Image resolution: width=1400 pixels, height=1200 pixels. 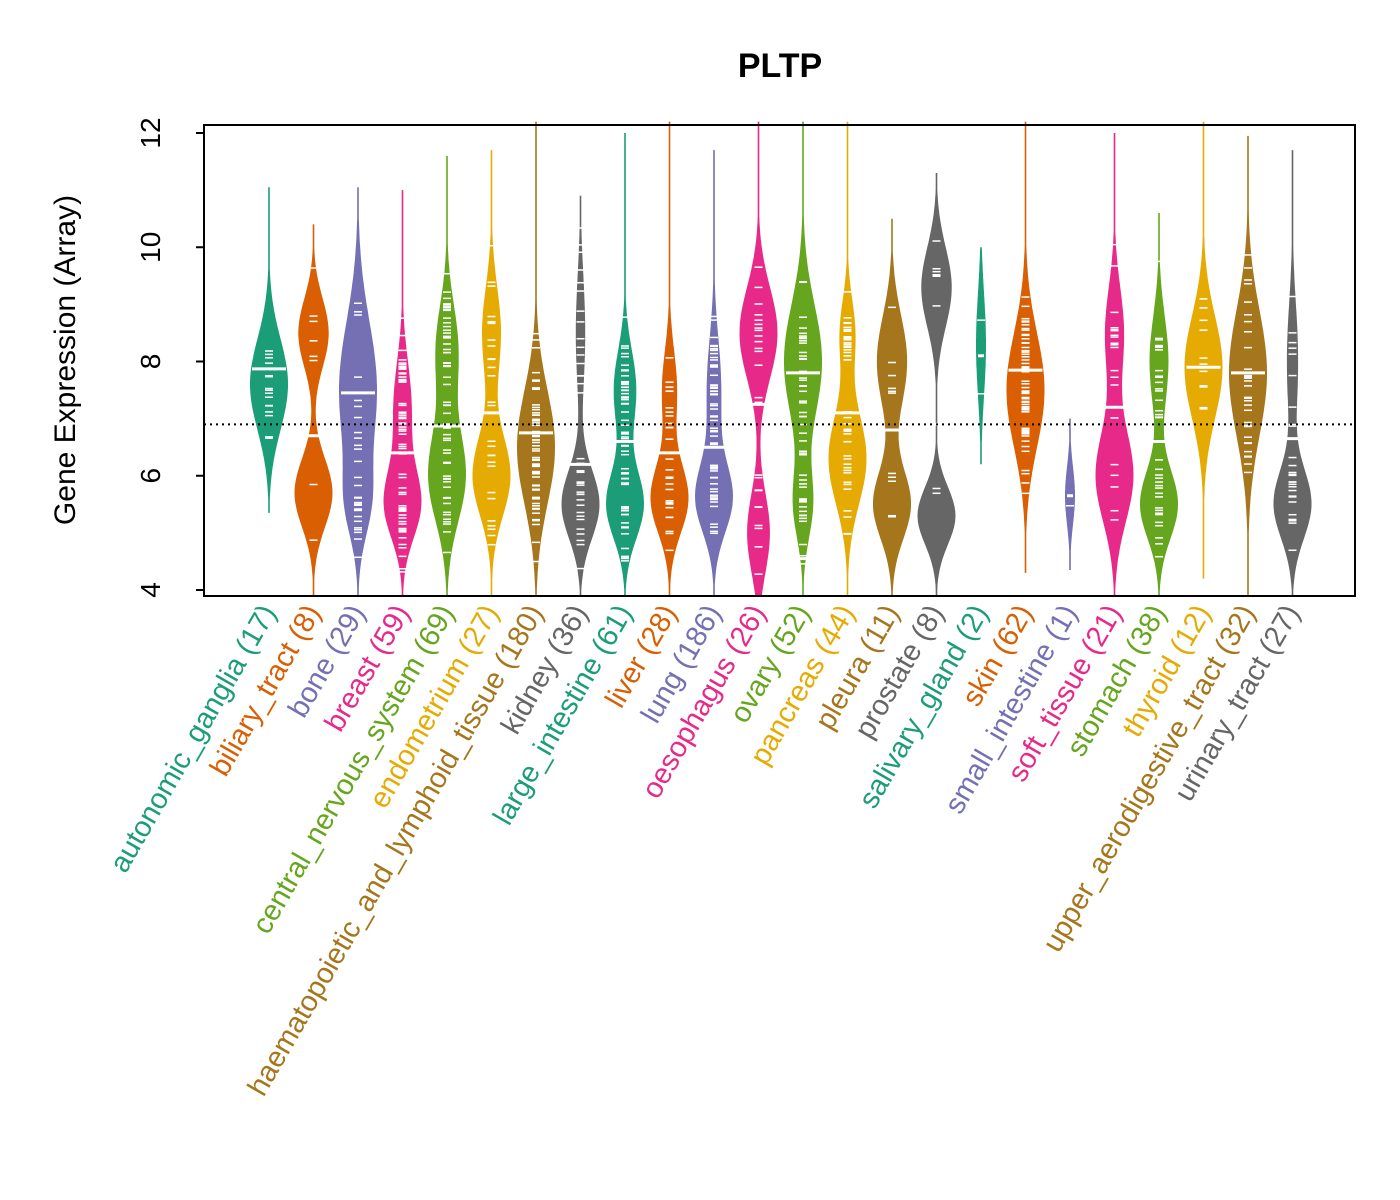 I want to click on violin-pleura, so click(x=892, y=407).